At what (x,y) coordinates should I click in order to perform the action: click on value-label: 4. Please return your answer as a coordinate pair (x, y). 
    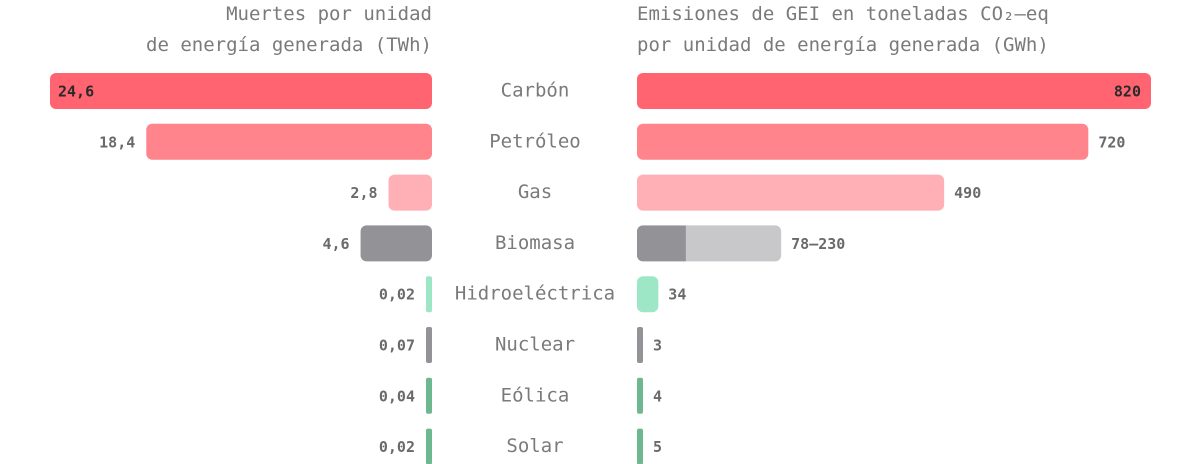
    Looking at the image, I should click on (657, 396).